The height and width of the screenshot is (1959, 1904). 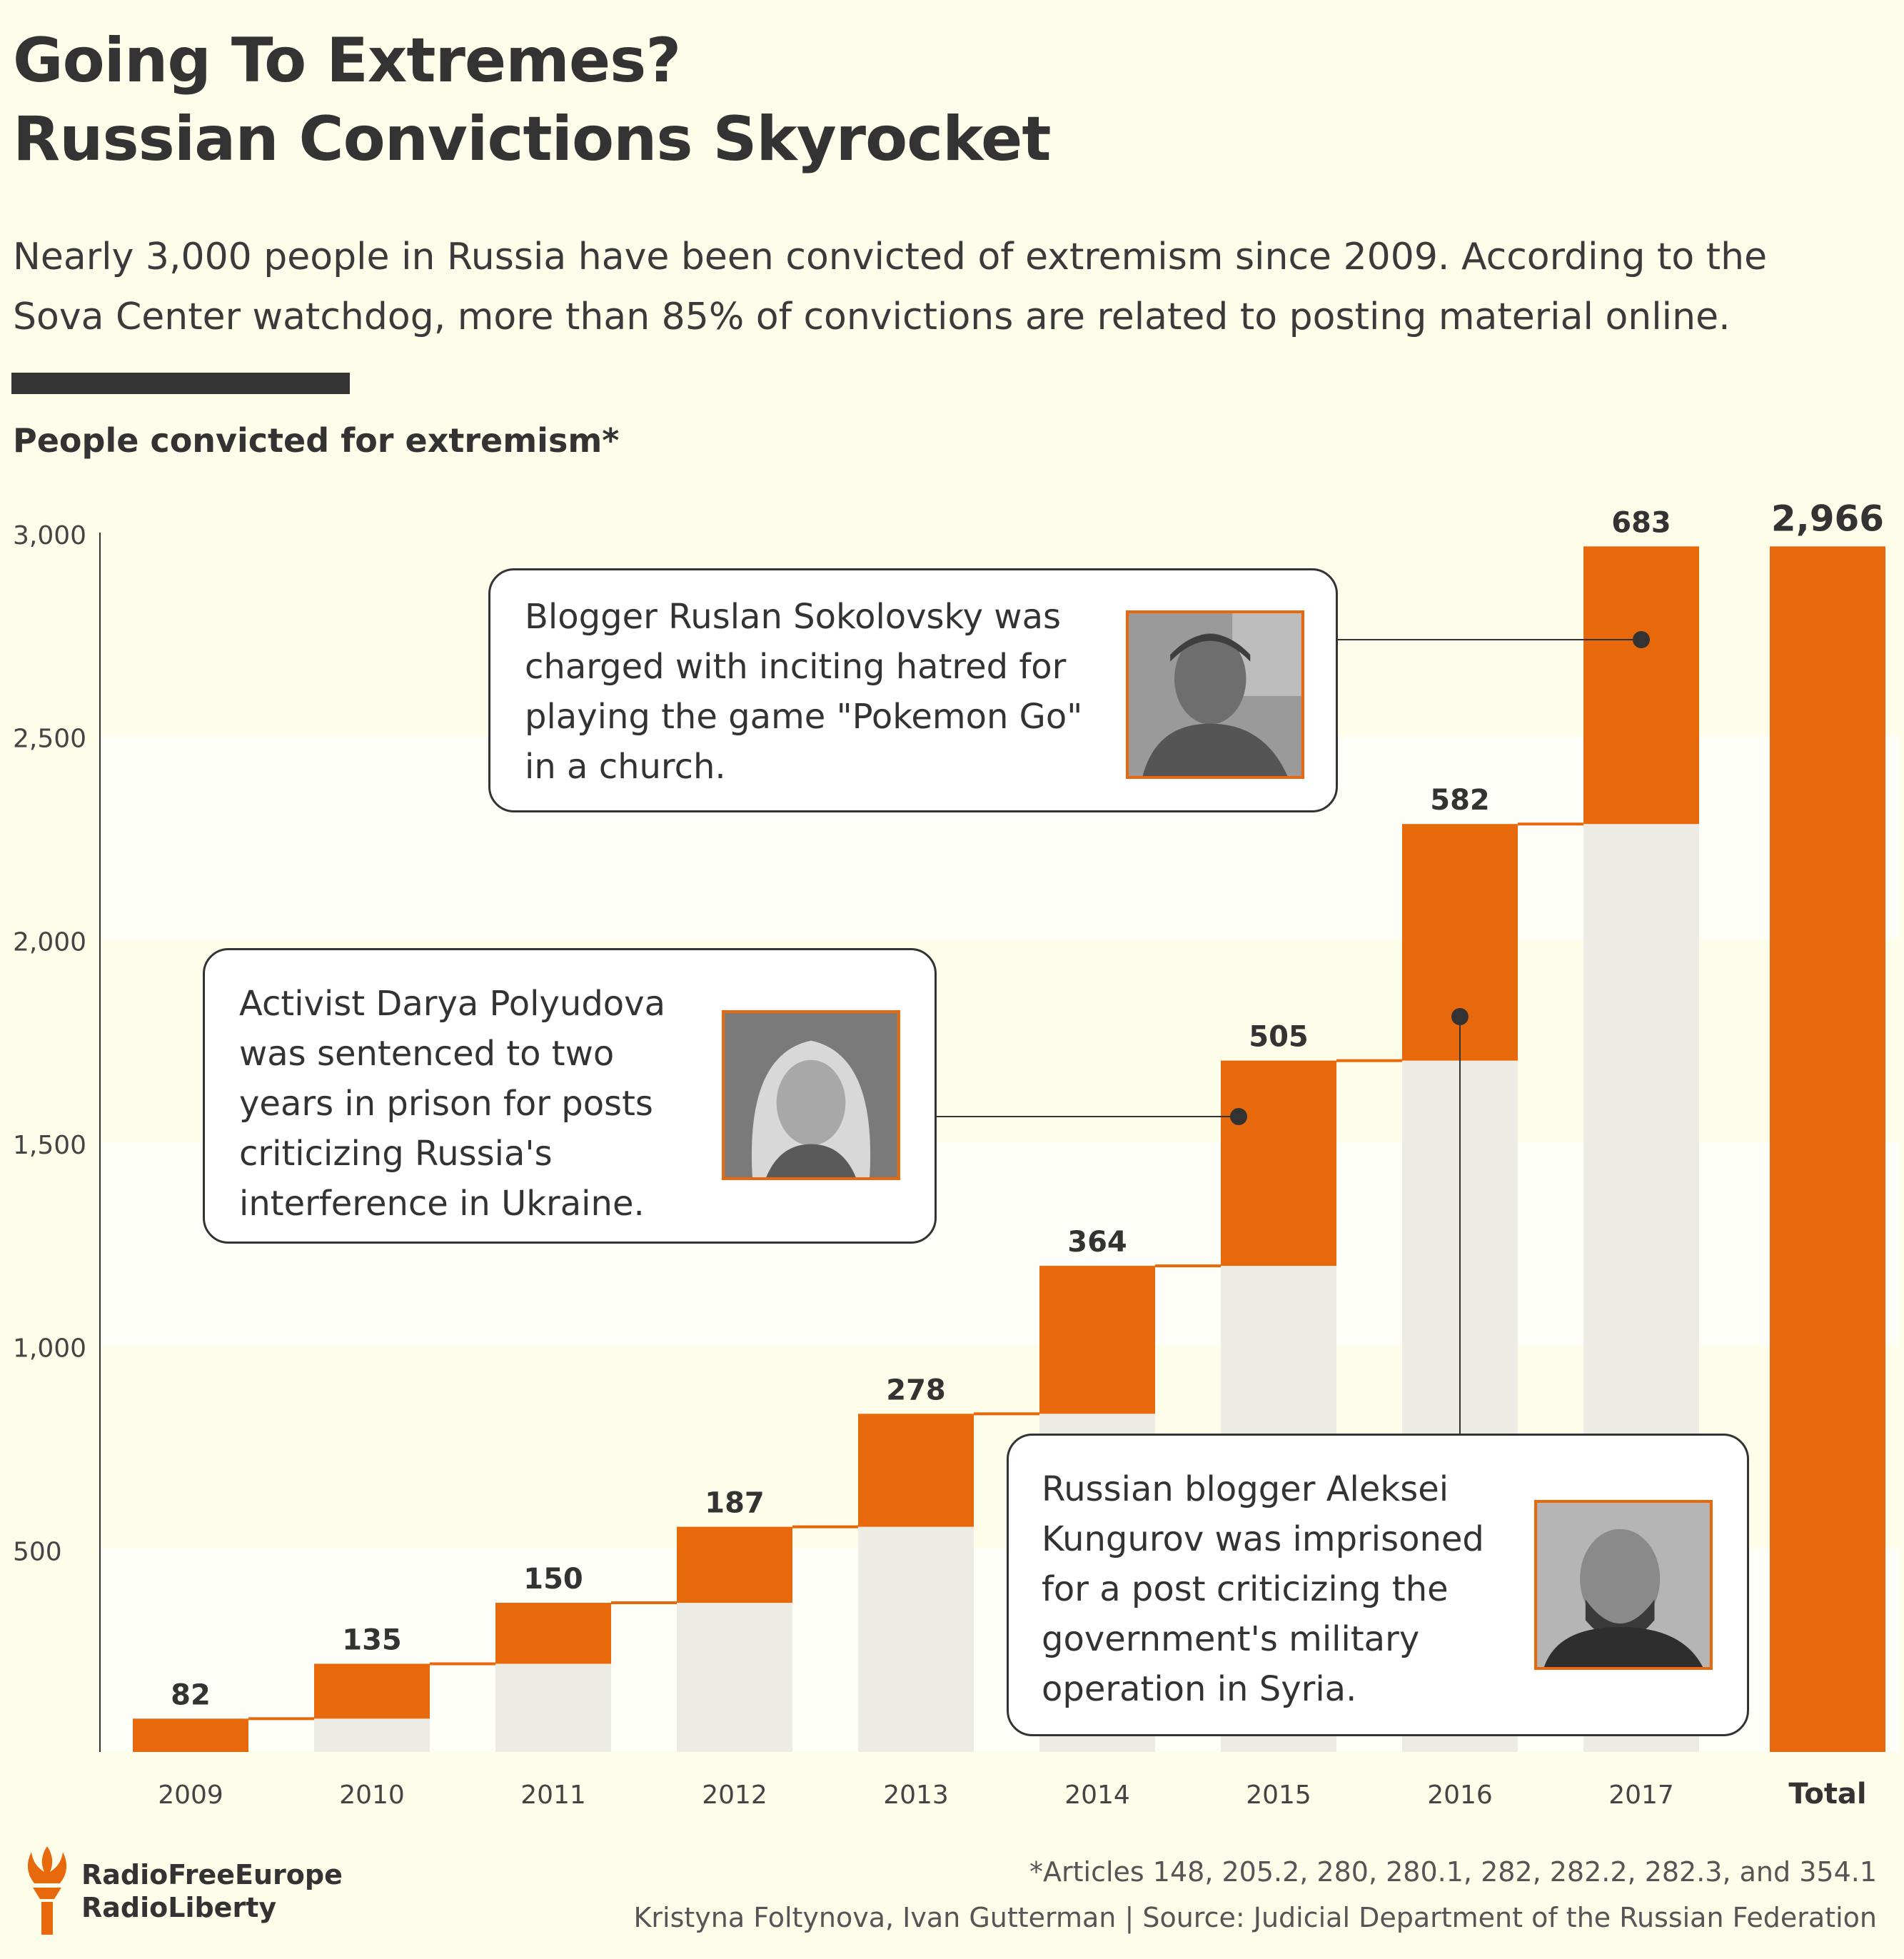 What do you see at coordinates (1263, 1539) in the screenshot?
I see `callout-line: Kungurov was imprisoned` at bounding box center [1263, 1539].